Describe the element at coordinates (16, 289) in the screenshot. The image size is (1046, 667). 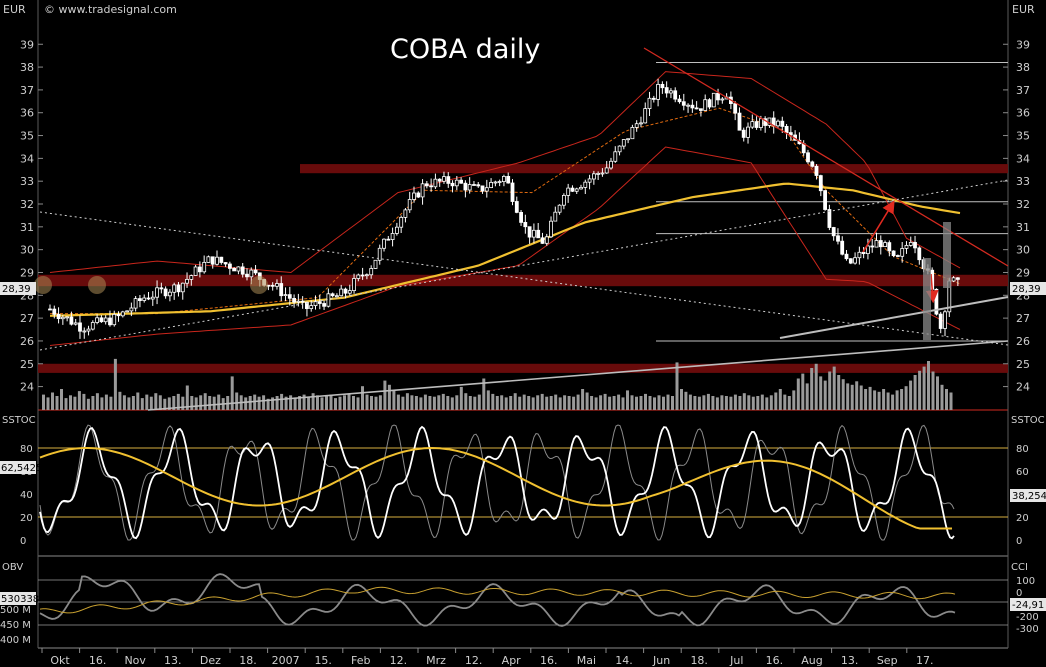
I see `last-value-text-left: 28,39` at that location.